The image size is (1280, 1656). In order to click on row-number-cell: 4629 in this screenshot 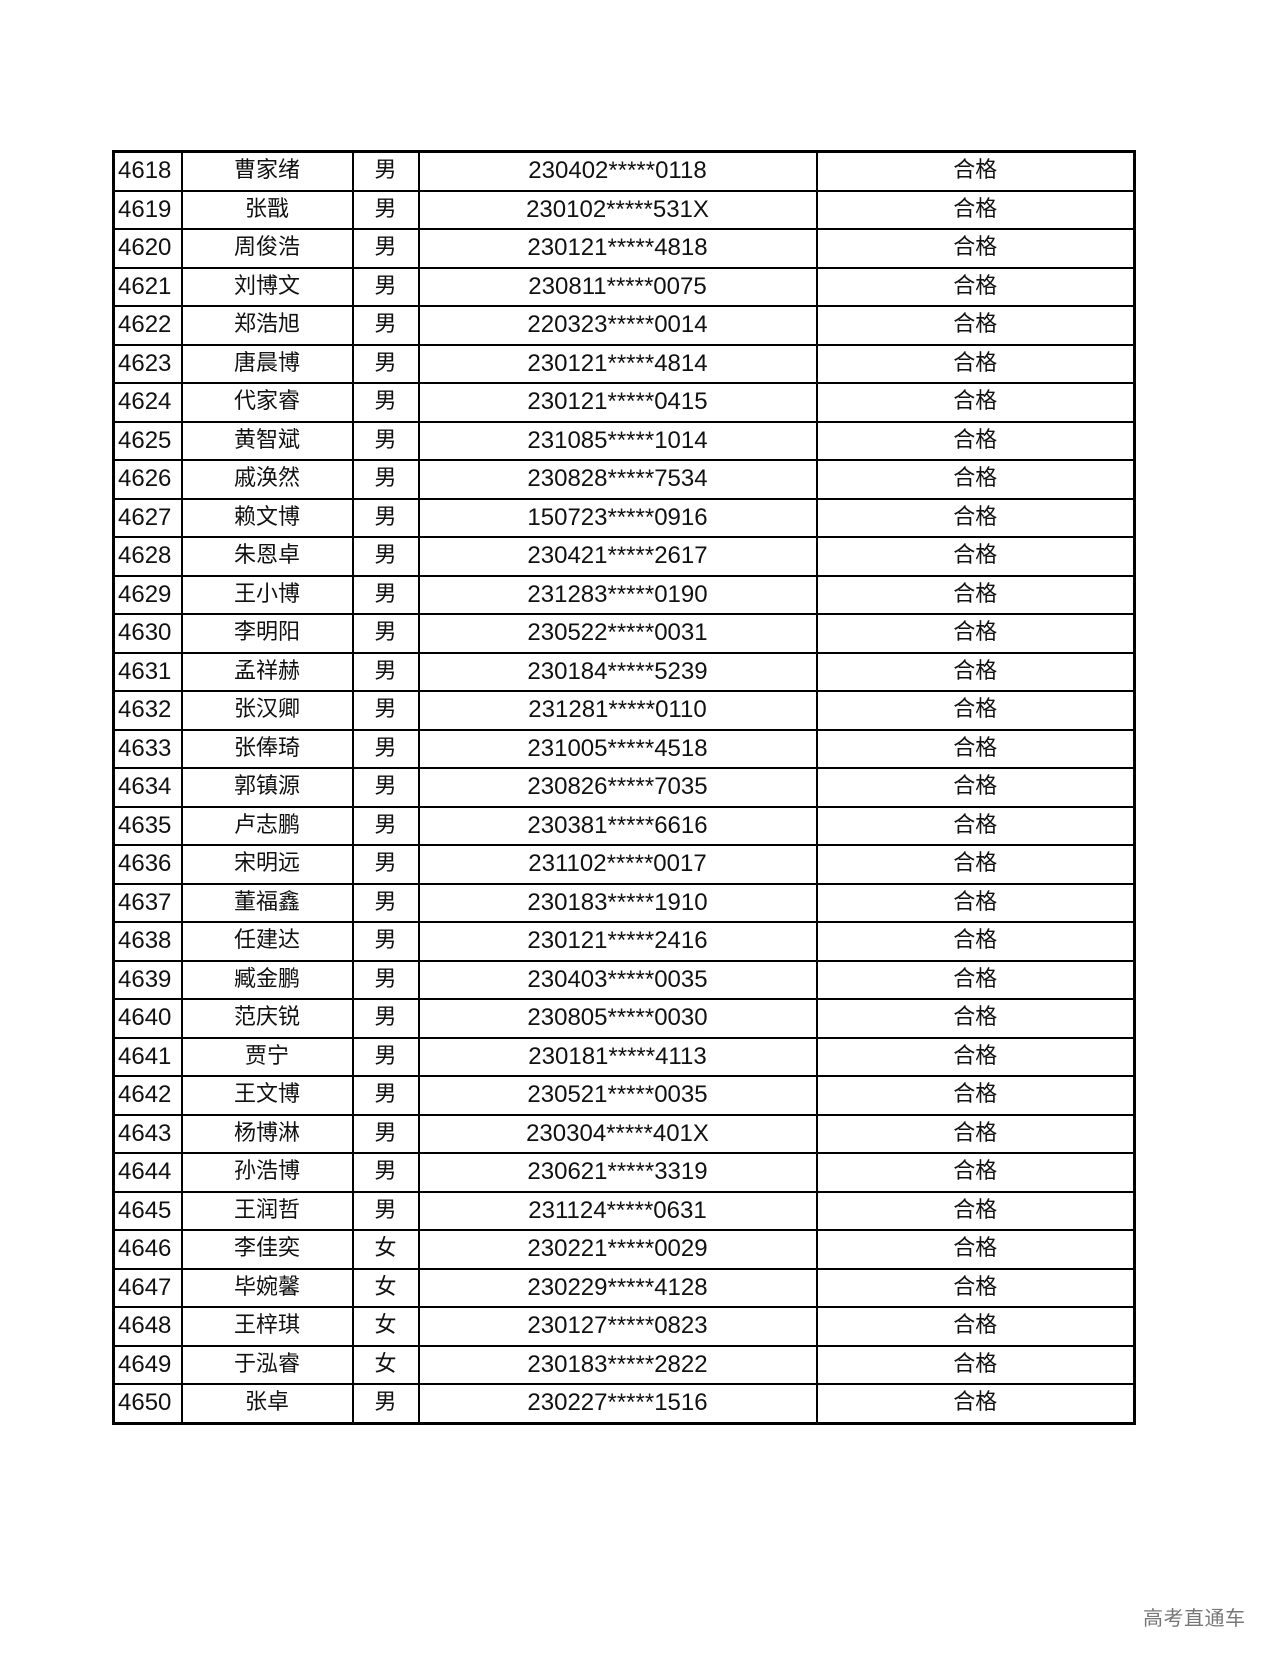, I will do `click(147, 594)`.